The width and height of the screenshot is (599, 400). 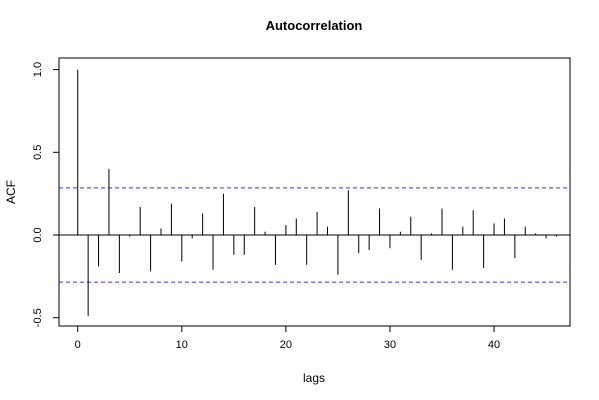 I want to click on y-tick-label: 1.0, so click(x=38, y=69).